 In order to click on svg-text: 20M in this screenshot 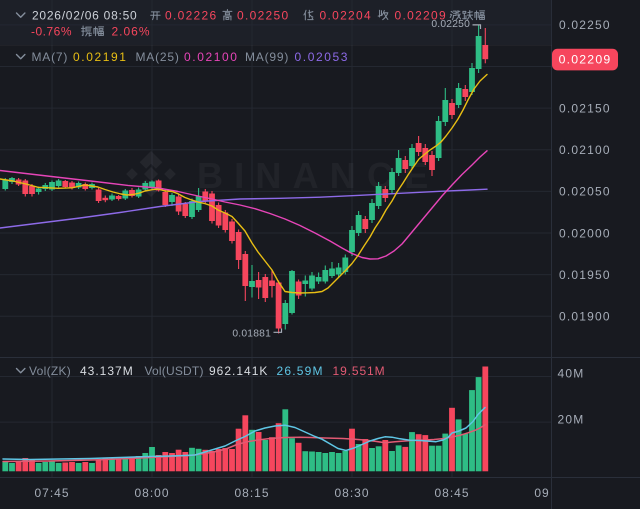, I will do `click(571, 419)`.